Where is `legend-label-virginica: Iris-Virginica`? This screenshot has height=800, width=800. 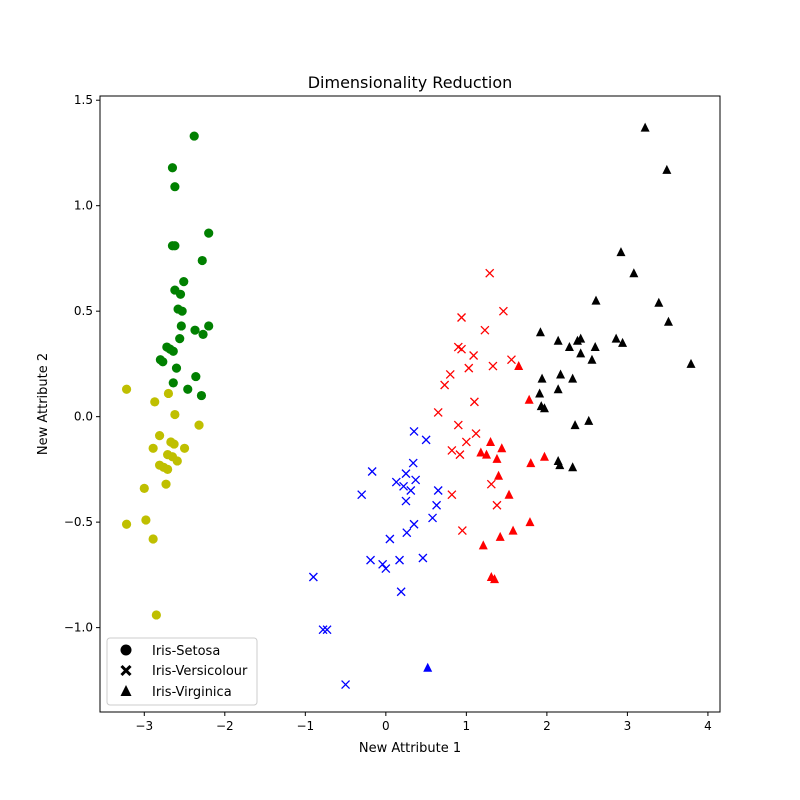
legend-label-virginica: Iris-Virginica is located at coordinates (192, 692).